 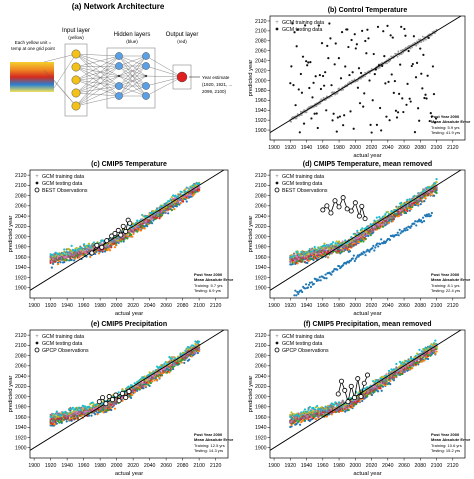 I want to click on y-tick-label: 1960, so click(x=261, y=258).